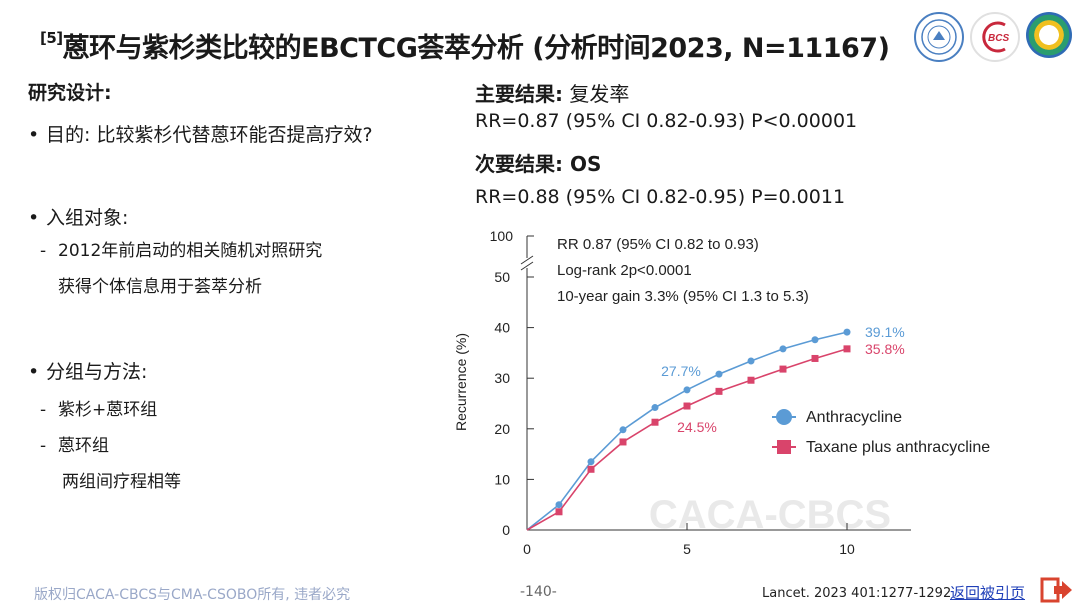 The height and width of the screenshot is (610, 1080). Describe the element at coordinates (87, 218) in the screenshot. I see `population-label: 入组对象:` at that location.